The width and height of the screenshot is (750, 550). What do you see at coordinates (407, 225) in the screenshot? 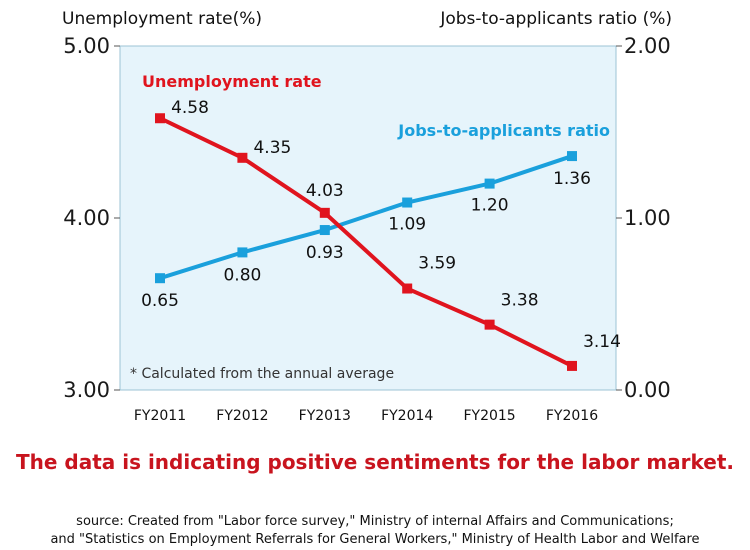
I see `jobs-ratio-data-label: 1.09` at bounding box center [407, 225].